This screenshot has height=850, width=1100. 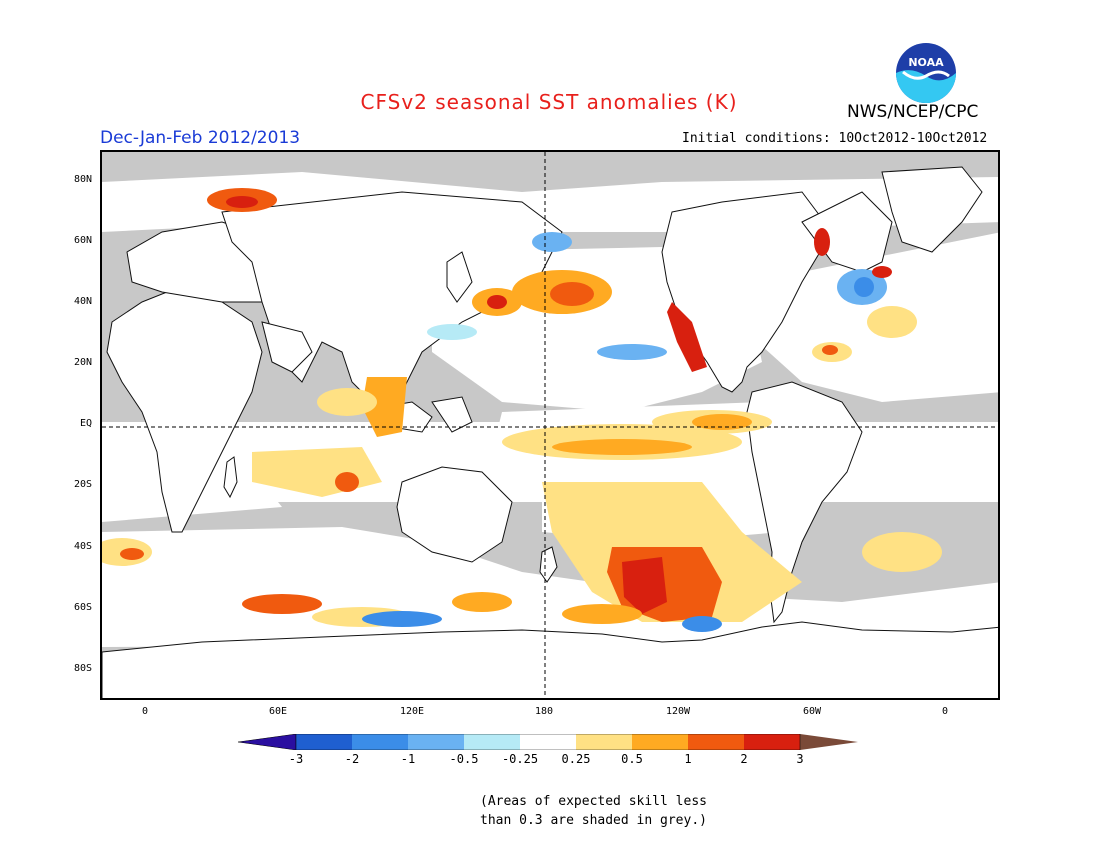 I want to click on noaa-logo-icon: NOAA, so click(x=926, y=73).